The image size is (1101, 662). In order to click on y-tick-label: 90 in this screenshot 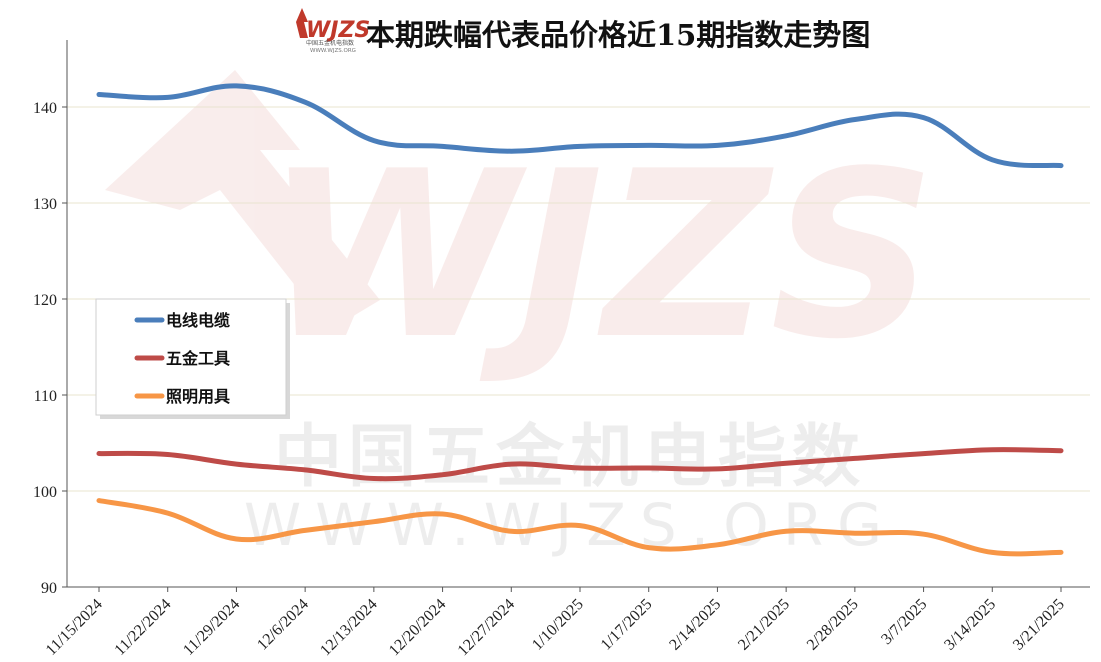, I will do `click(49, 588)`.